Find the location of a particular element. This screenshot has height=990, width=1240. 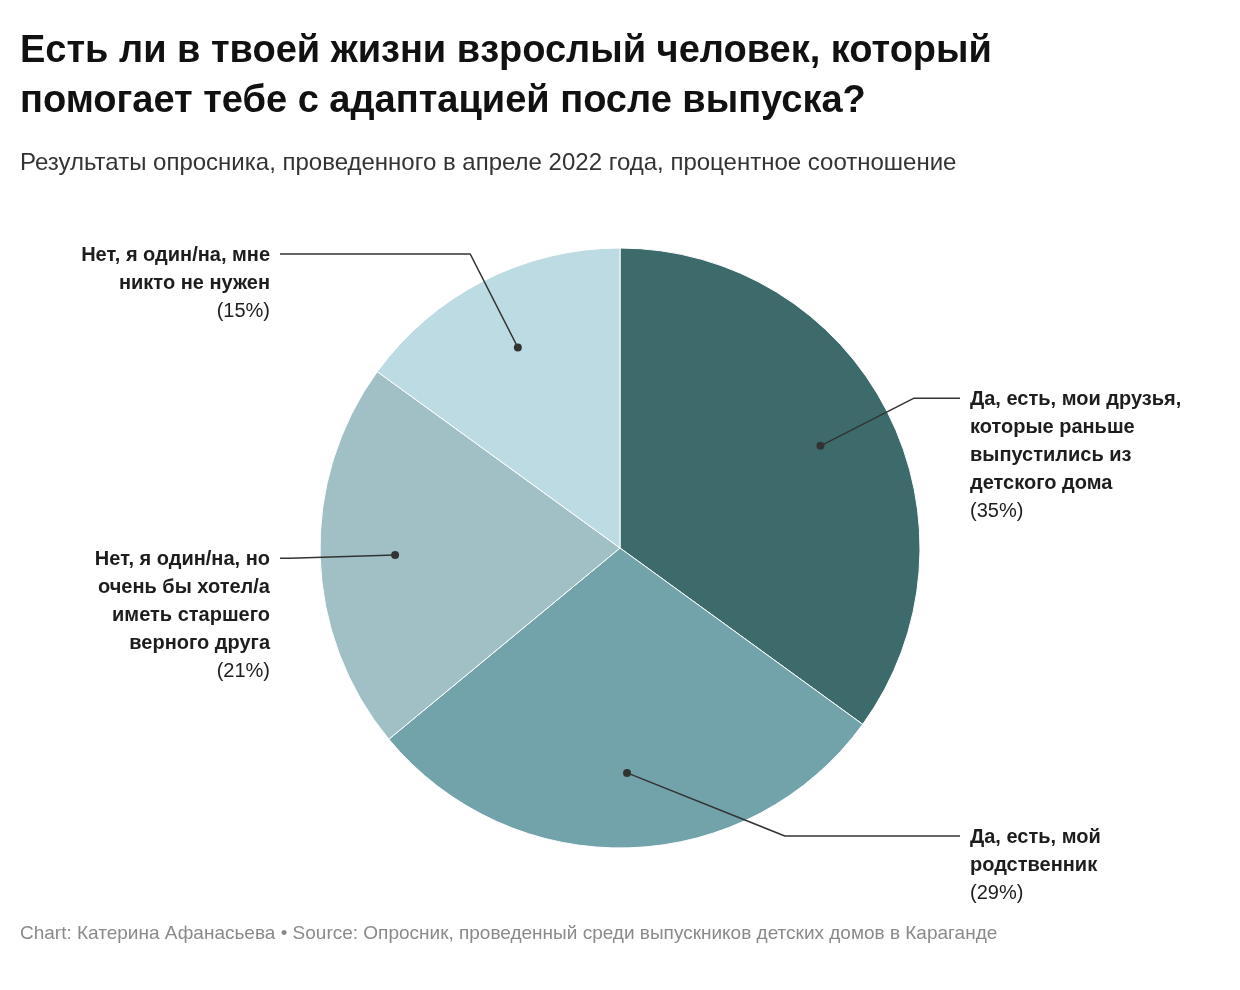

data-label: (15%) is located at coordinates (243, 309).